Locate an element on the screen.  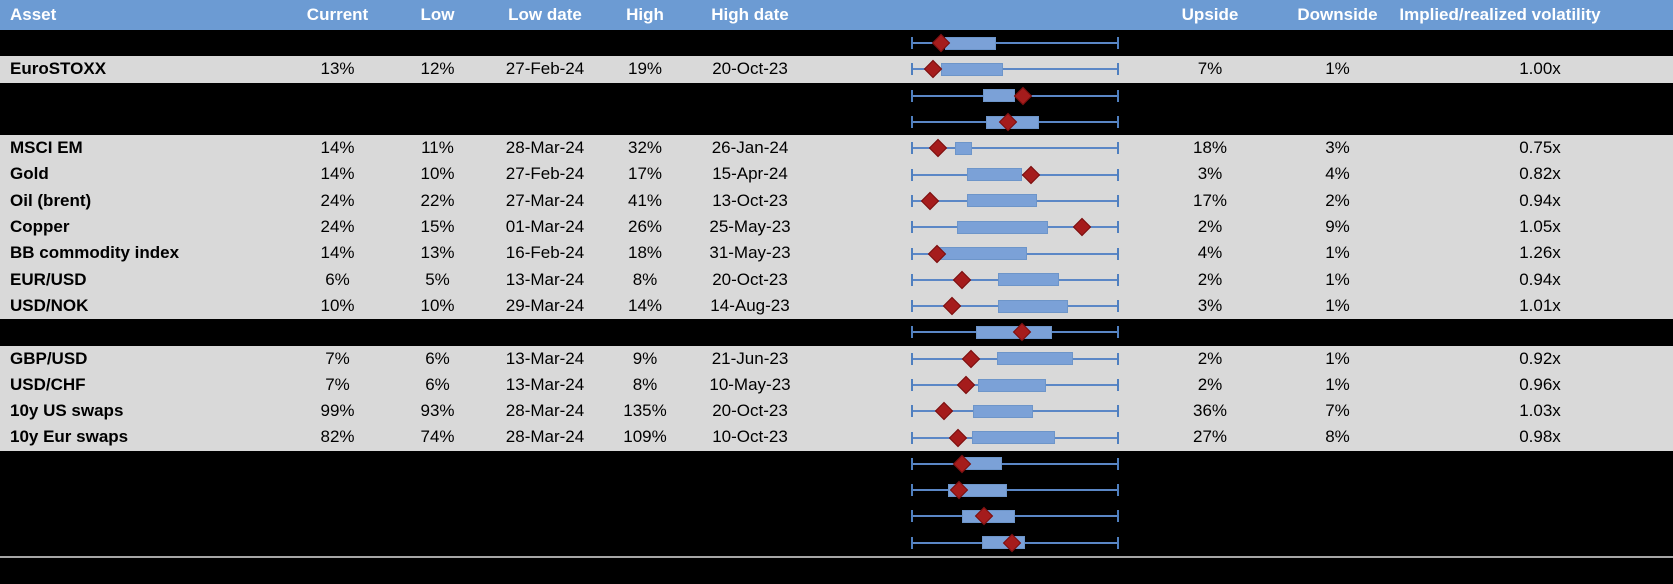
cell-high-date: 31-May-23 is located at coordinates (750, 253).